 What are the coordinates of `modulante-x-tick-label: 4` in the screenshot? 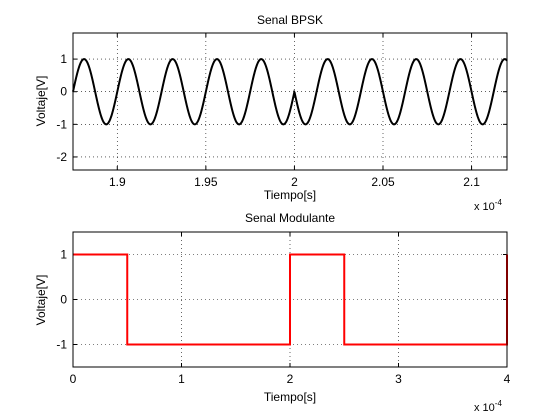 It's located at (507, 379).